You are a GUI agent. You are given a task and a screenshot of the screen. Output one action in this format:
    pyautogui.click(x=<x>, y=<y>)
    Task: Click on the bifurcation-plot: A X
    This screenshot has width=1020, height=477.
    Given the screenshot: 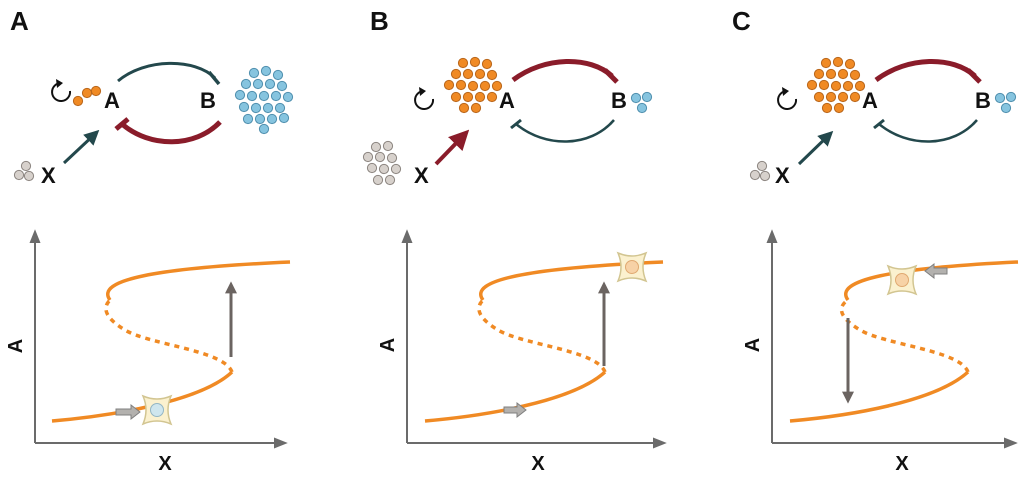 What is the action you would take?
    pyautogui.click(x=880, y=352)
    